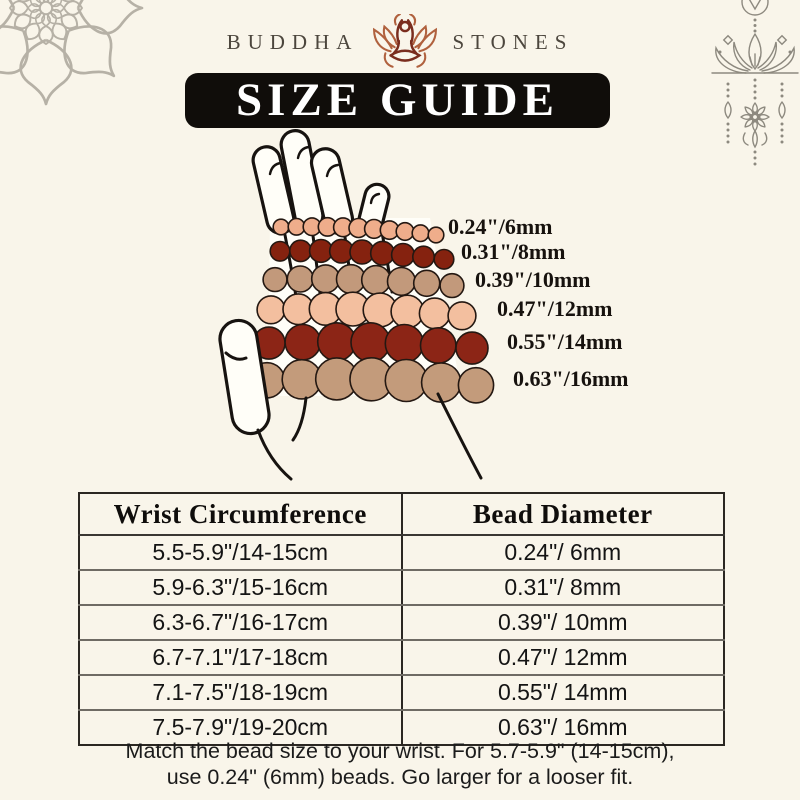 The width and height of the screenshot is (800, 800). What do you see at coordinates (562, 588) in the screenshot?
I see `bead-diameter-cell: 0.31"/ 8mm` at bounding box center [562, 588].